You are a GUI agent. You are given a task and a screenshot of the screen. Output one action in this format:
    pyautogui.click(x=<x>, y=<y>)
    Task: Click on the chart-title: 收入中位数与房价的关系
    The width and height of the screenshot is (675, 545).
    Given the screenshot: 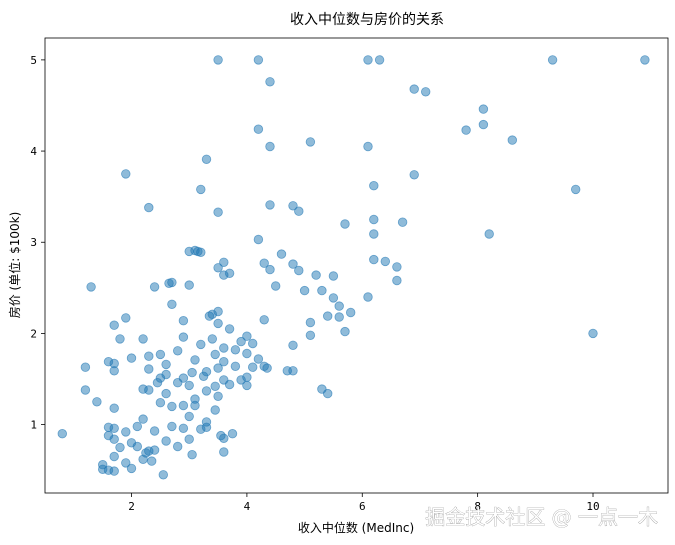 What is the action you would take?
    pyautogui.click(x=367, y=20)
    